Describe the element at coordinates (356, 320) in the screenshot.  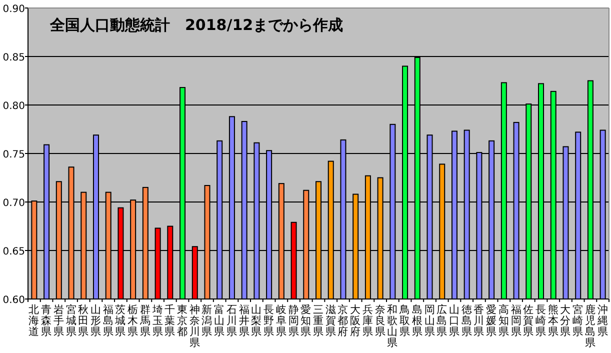
I see `x-tick-label: 大阪府` at that location.